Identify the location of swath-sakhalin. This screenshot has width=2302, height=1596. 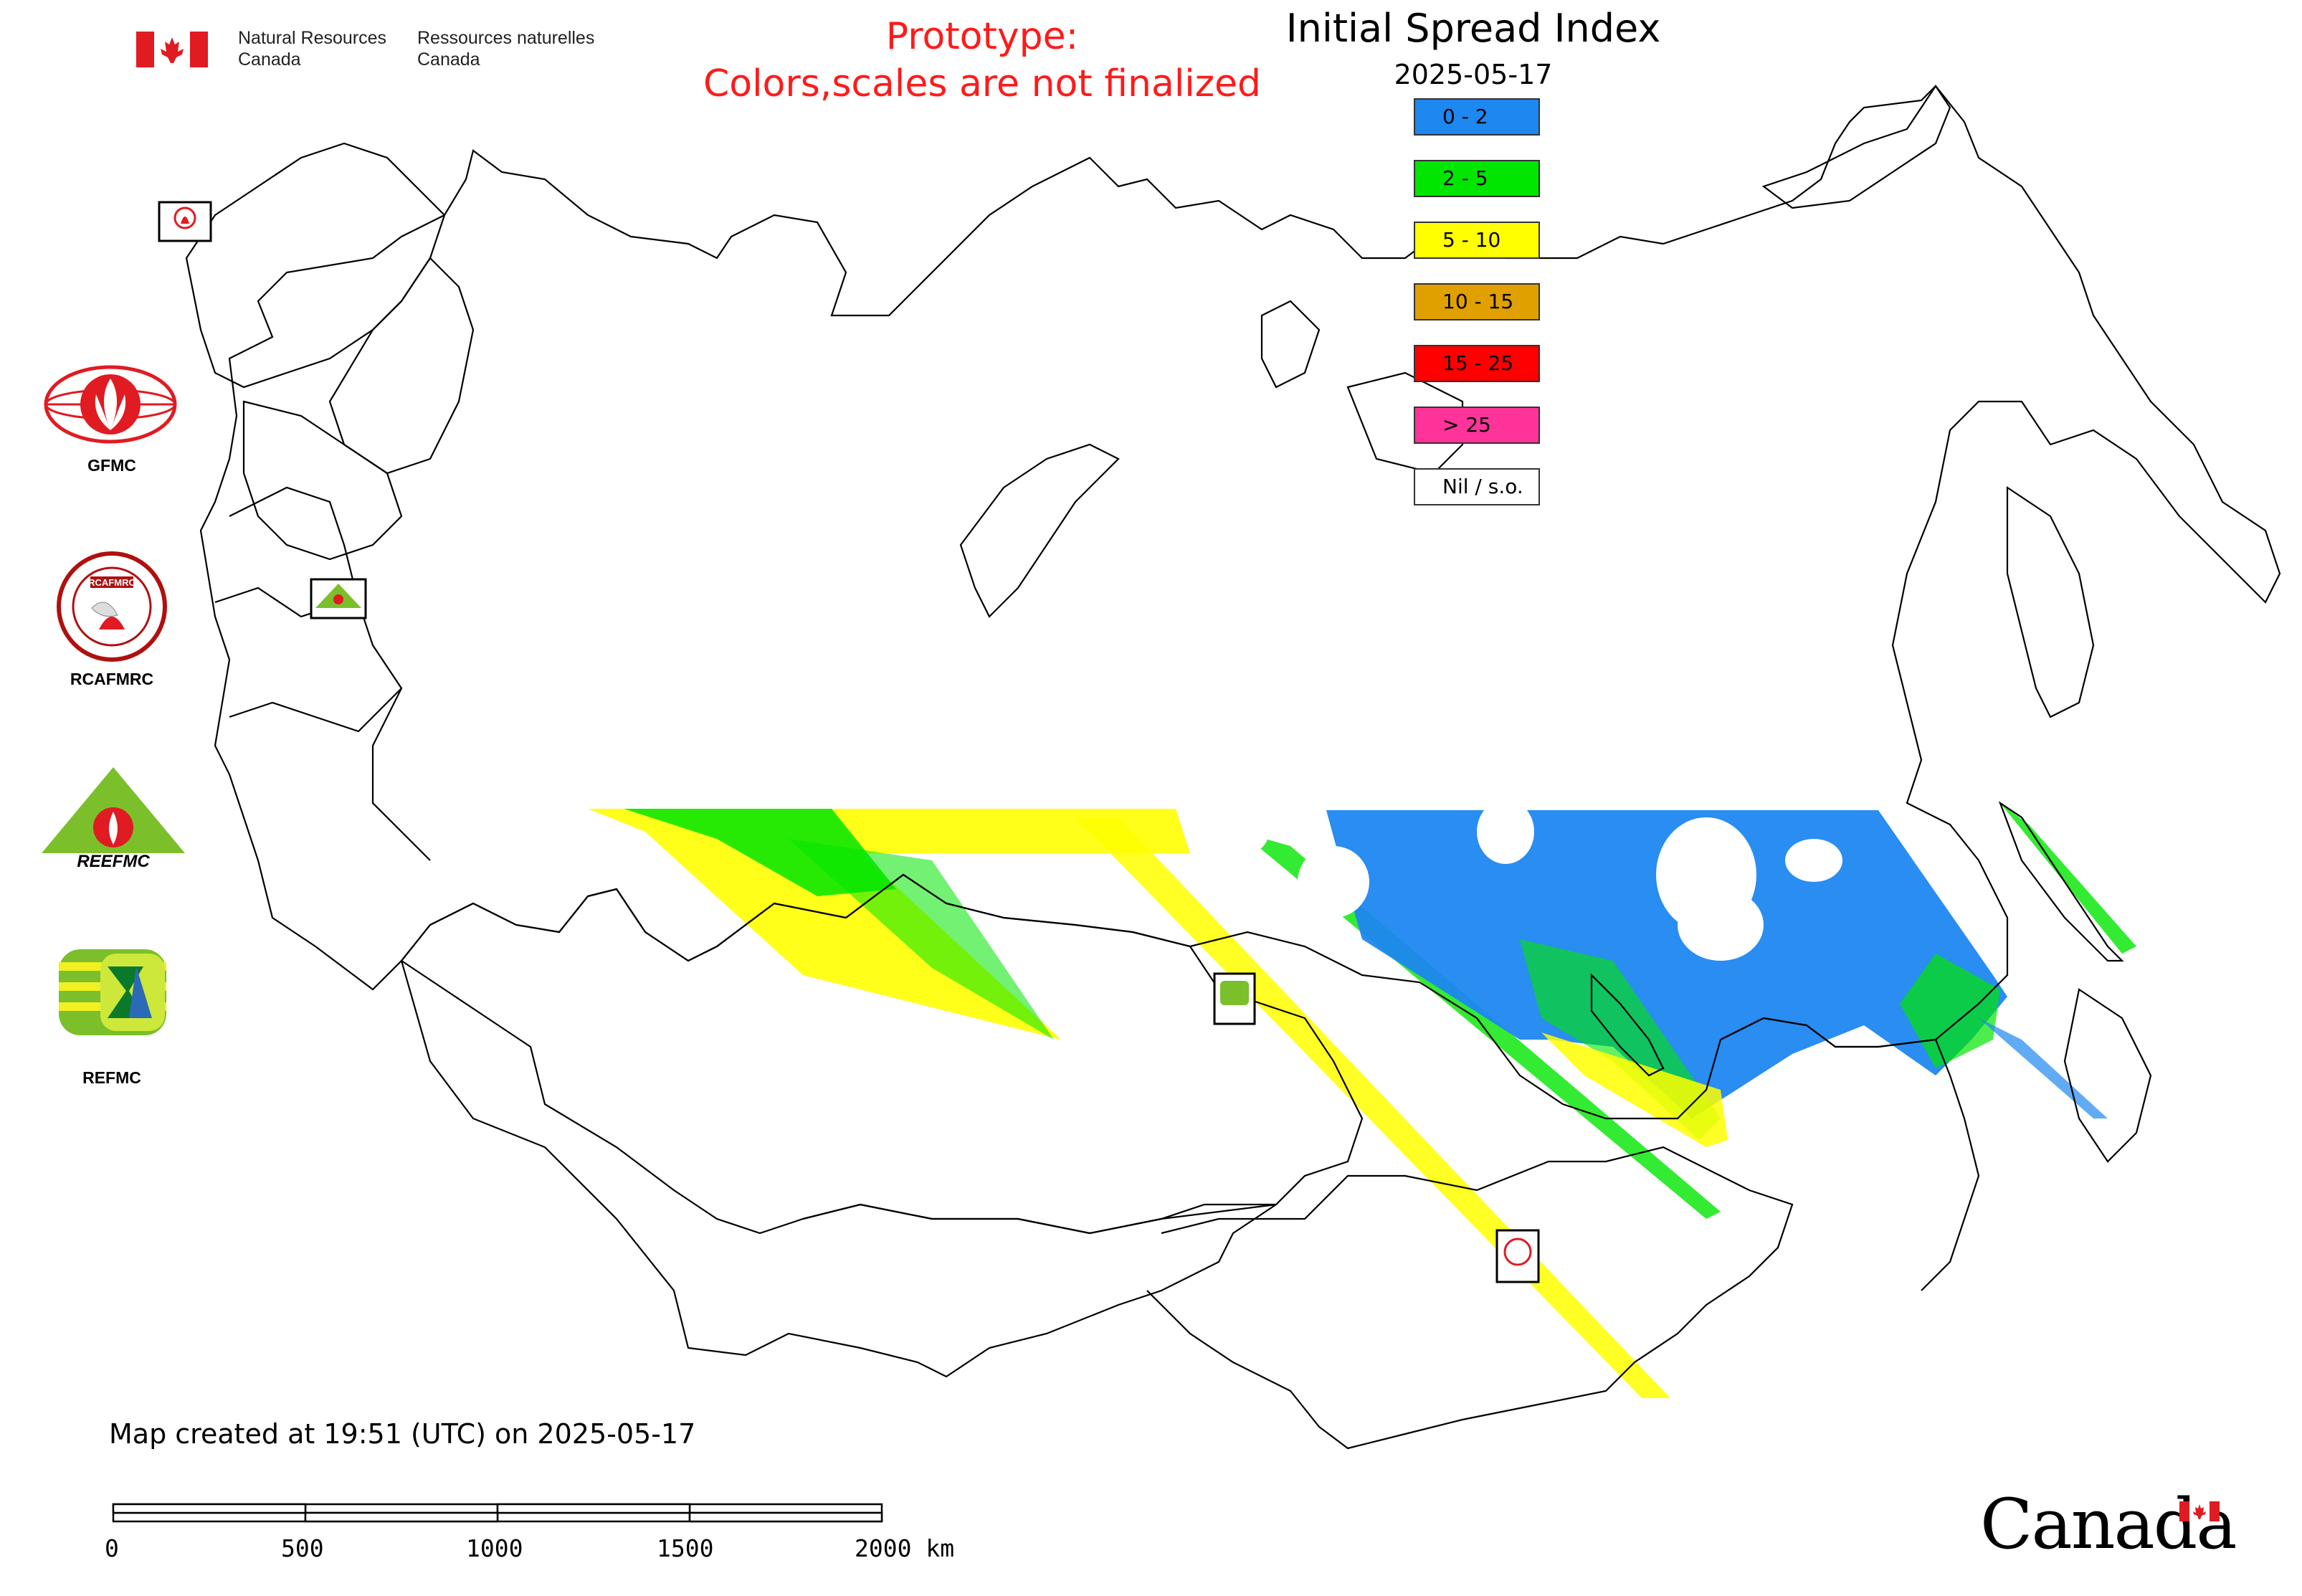
(2068, 878).